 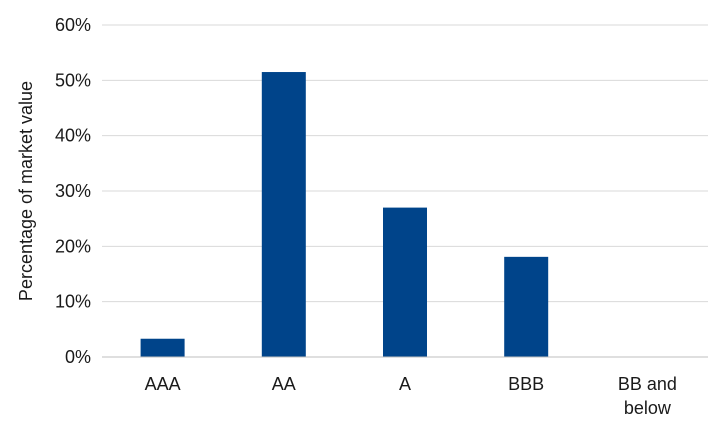 I want to click on x-category-label: AA, so click(x=284, y=384).